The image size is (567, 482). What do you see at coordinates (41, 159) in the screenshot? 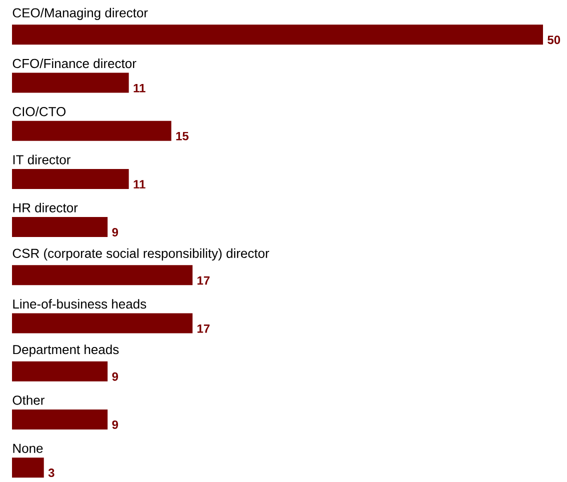
I see `y-tick-label: IT director` at bounding box center [41, 159].